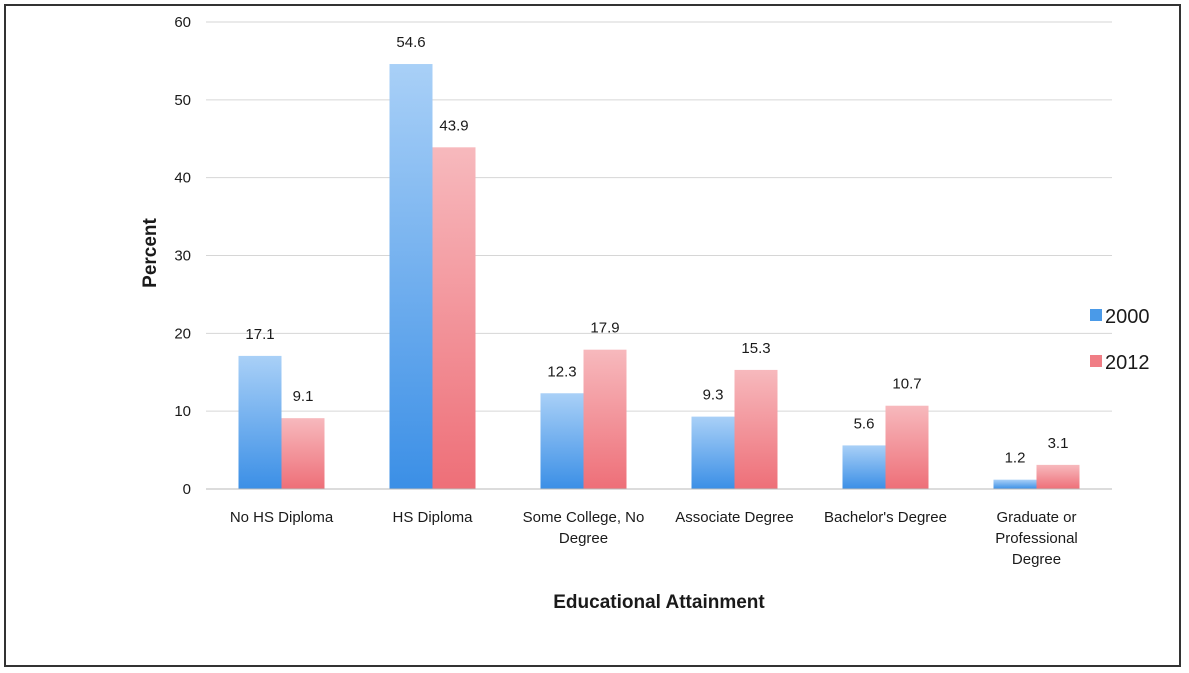 This screenshot has width=1189, height=673. I want to click on x-axis-title: Educational Attainment, so click(659, 602).